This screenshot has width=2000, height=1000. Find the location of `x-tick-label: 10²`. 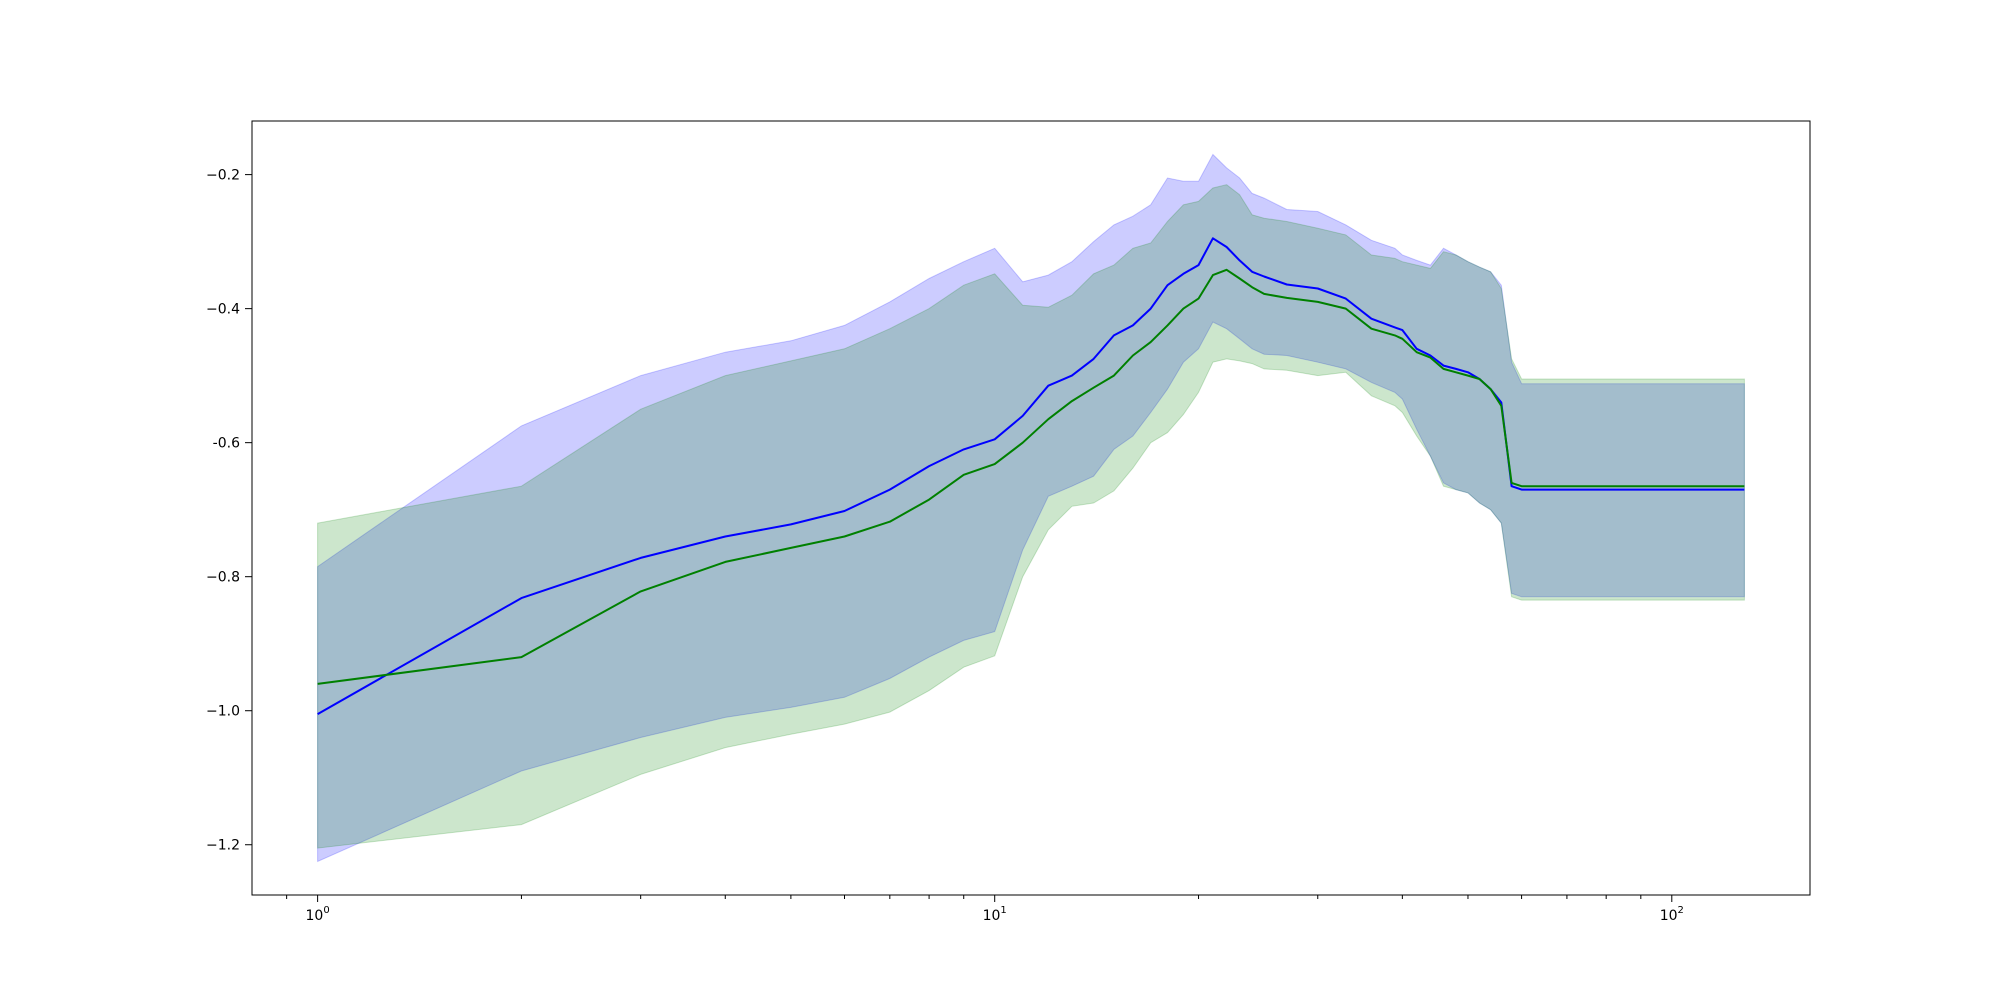

x-tick-label: 10² is located at coordinates (1672, 914).